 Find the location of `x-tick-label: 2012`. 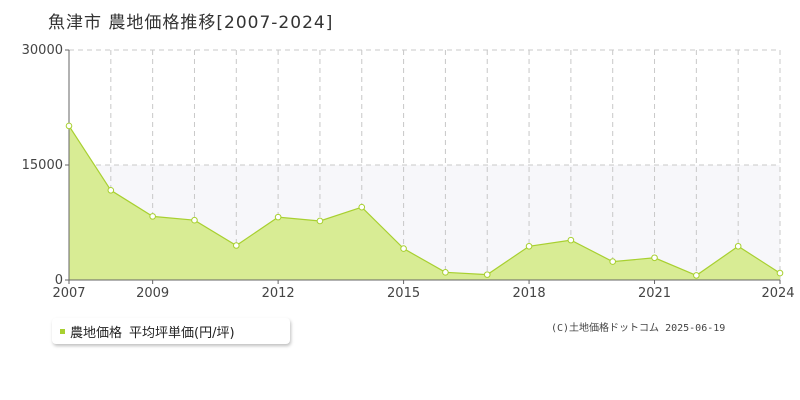

x-tick-label: 2012 is located at coordinates (278, 293).